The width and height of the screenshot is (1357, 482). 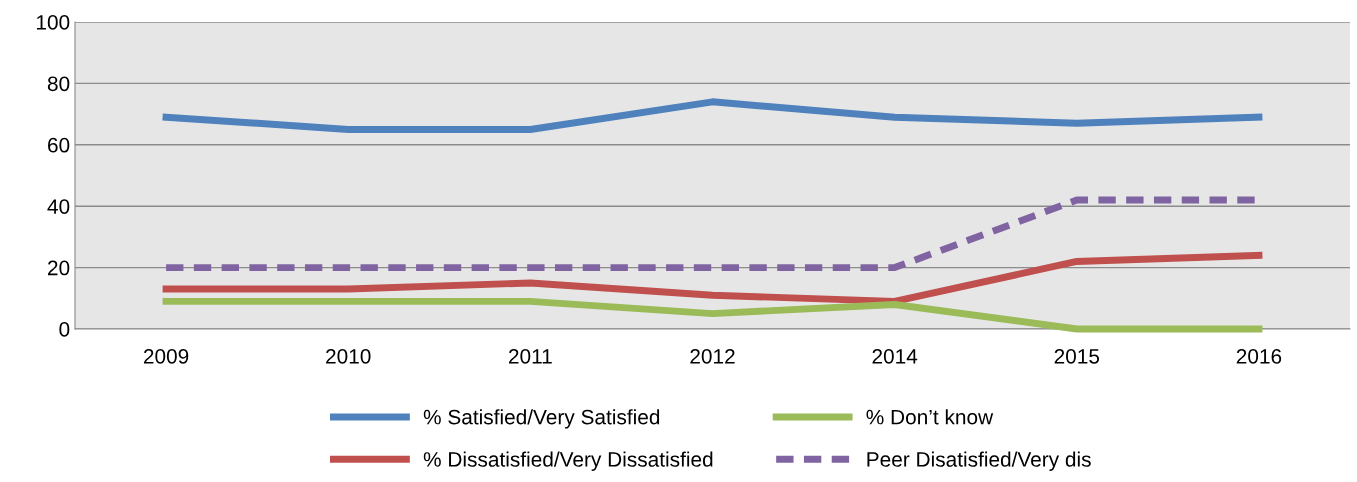 What do you see at coordinates (712, 356) in the screenshot?
I see `x-tick-label: 2012` at bounding box center [712, 356].